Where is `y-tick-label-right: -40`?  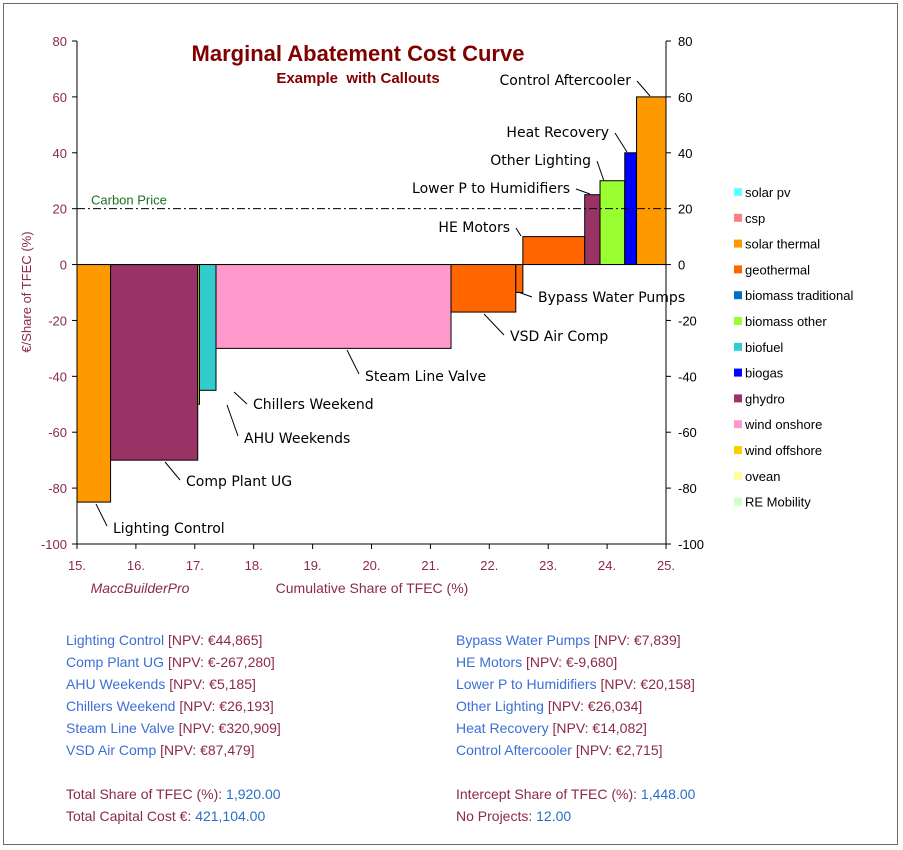 y-tick-label-right: -40 is located at coordinates (687, 376).